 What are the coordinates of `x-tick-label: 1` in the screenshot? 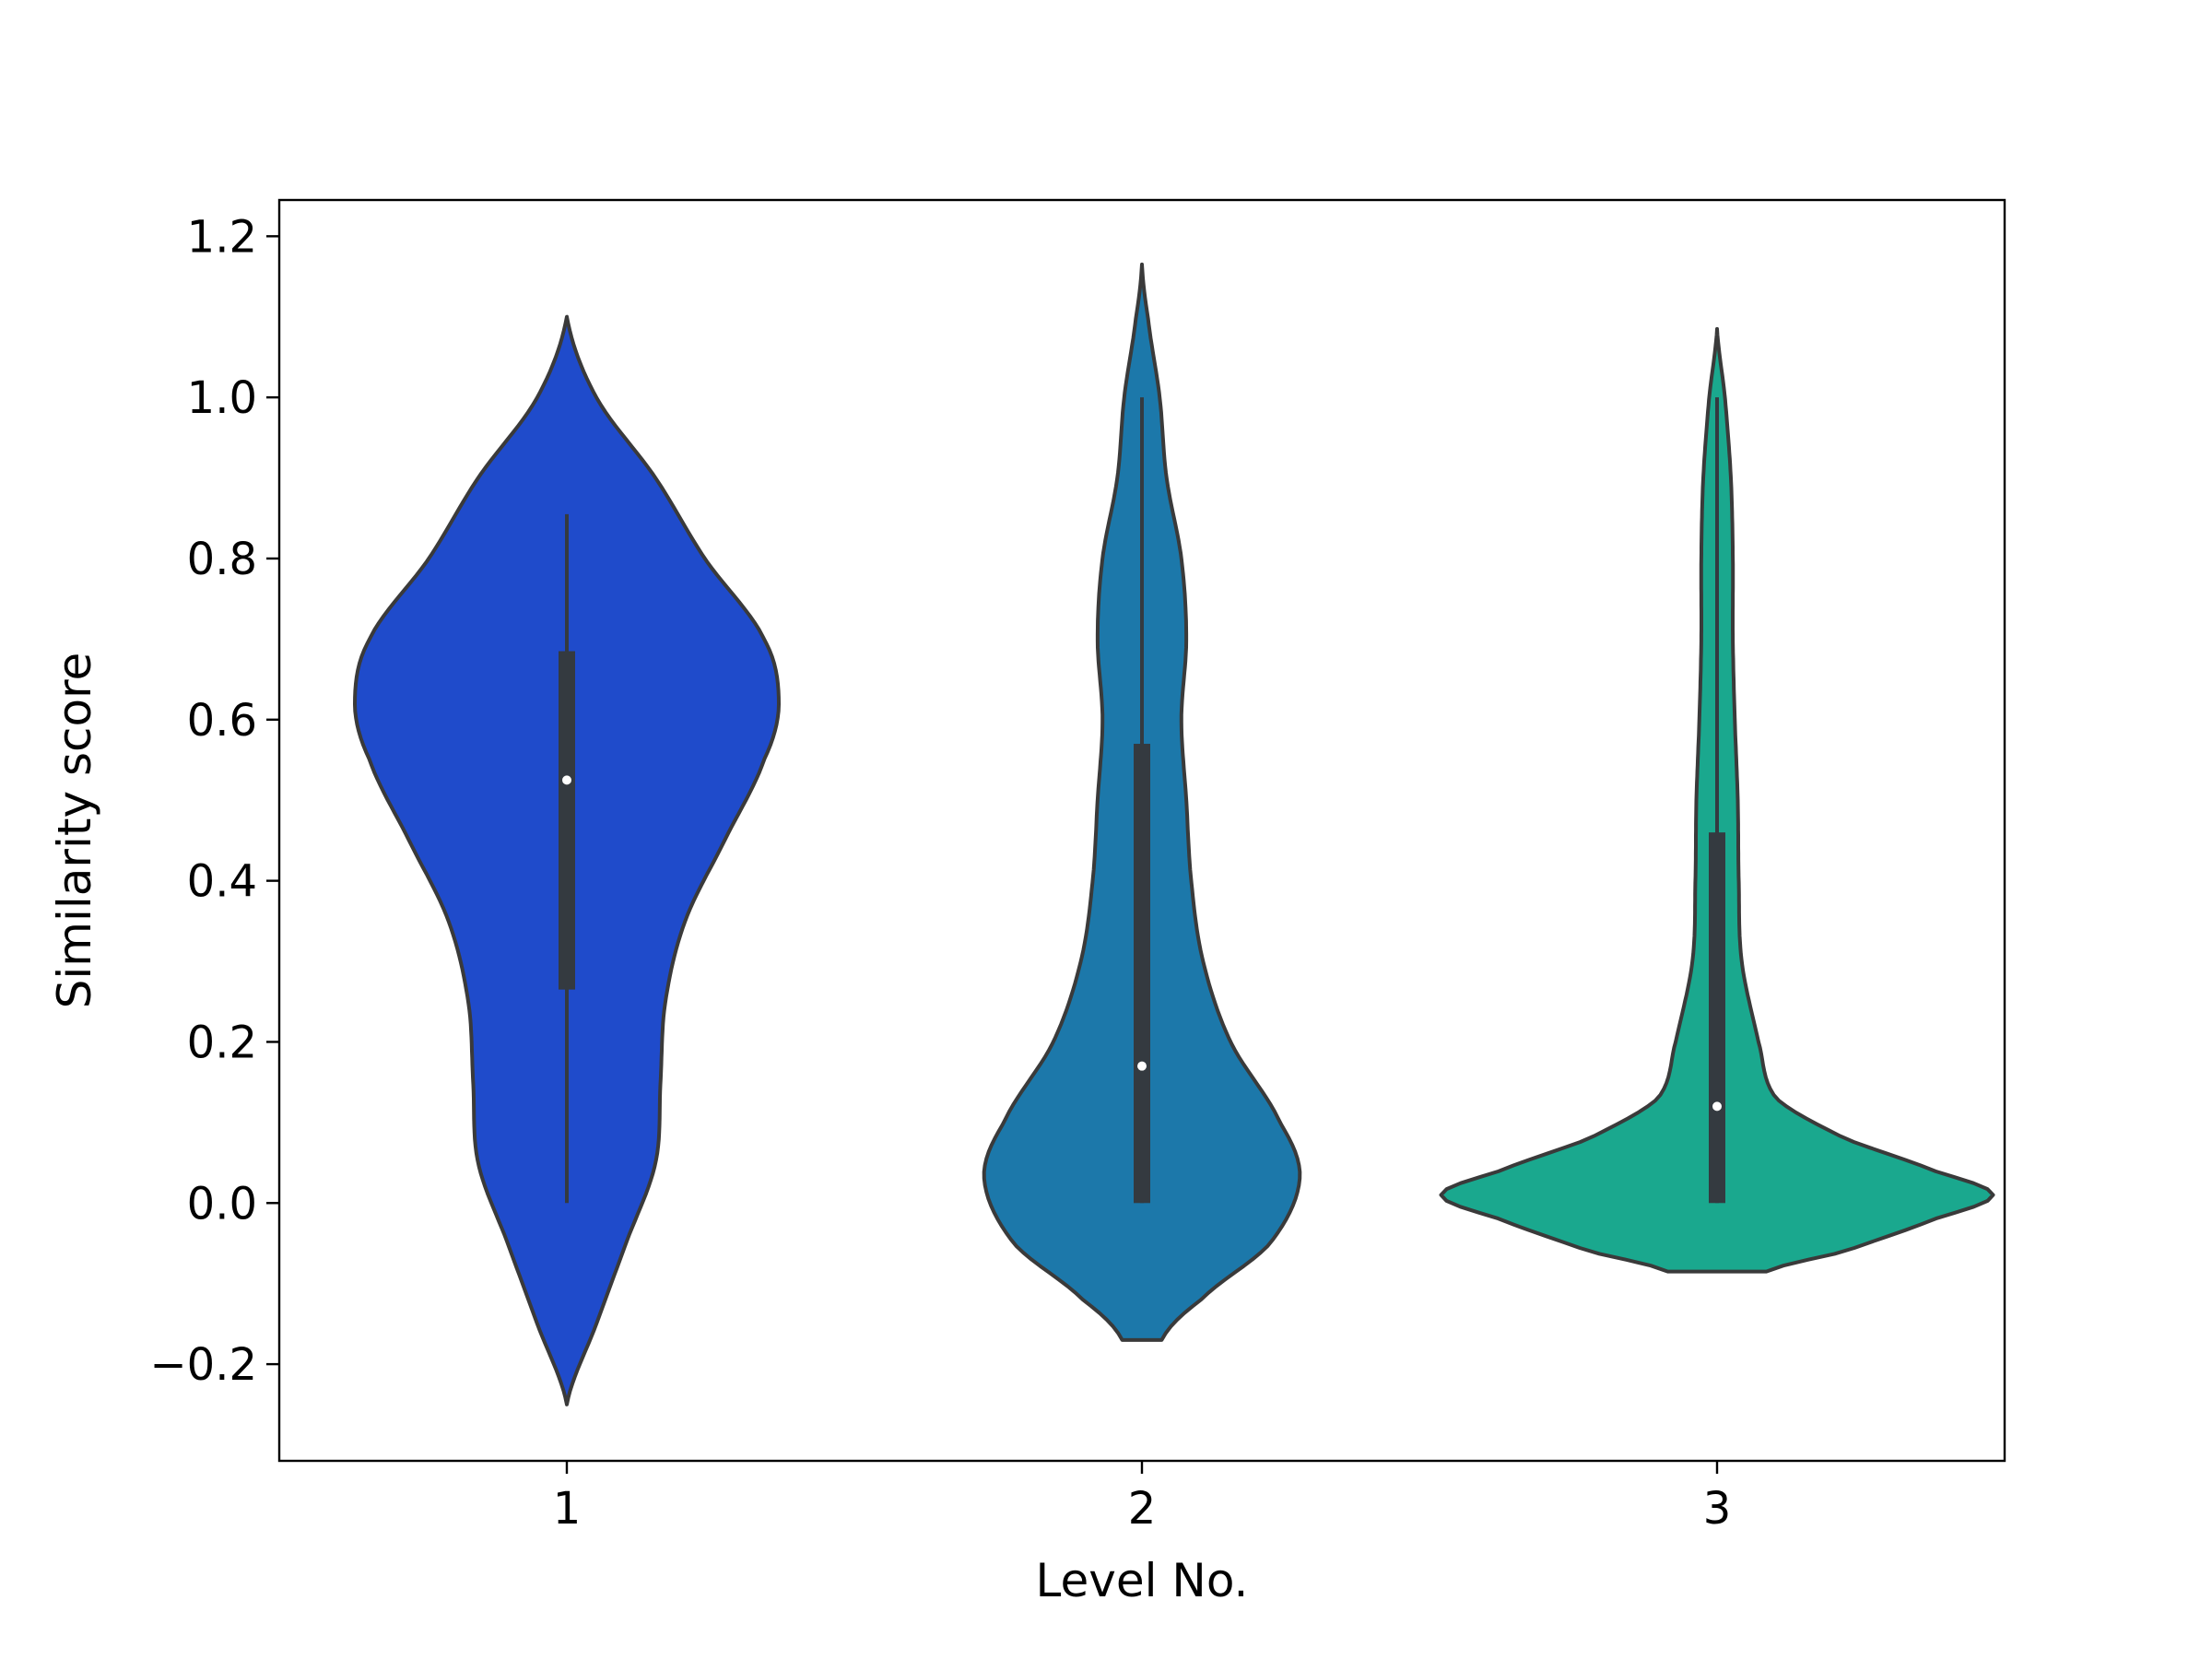 It's located at (567, 1509).